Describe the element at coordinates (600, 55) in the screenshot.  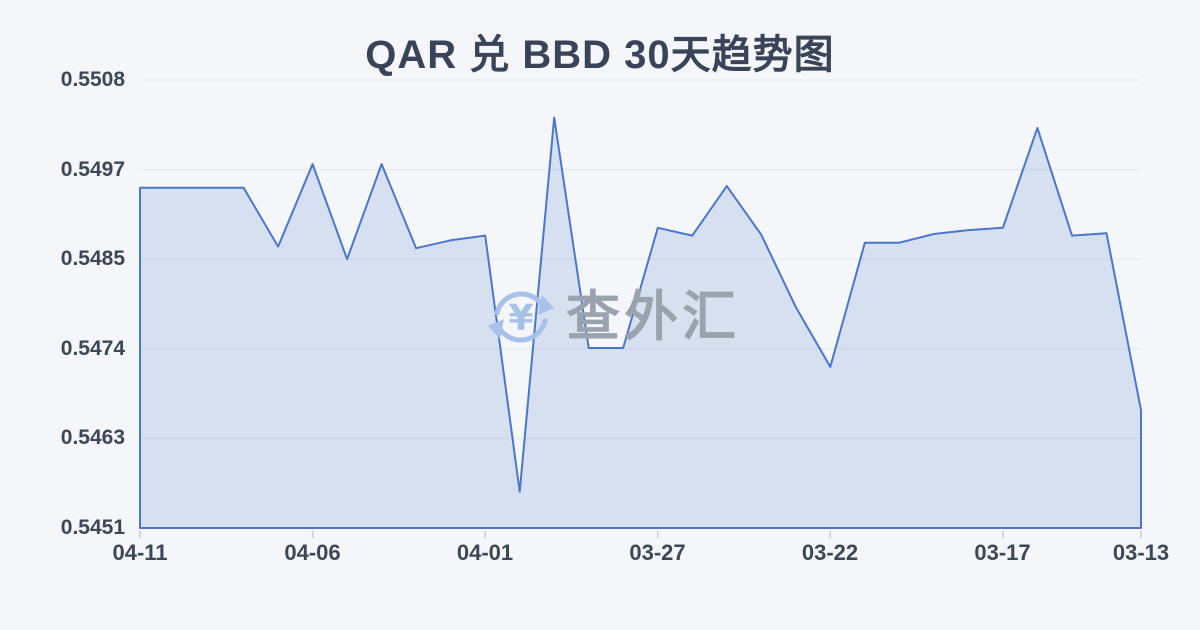
I see `chart-title: QAR 兑 BBD 30天趋势图` at that location.